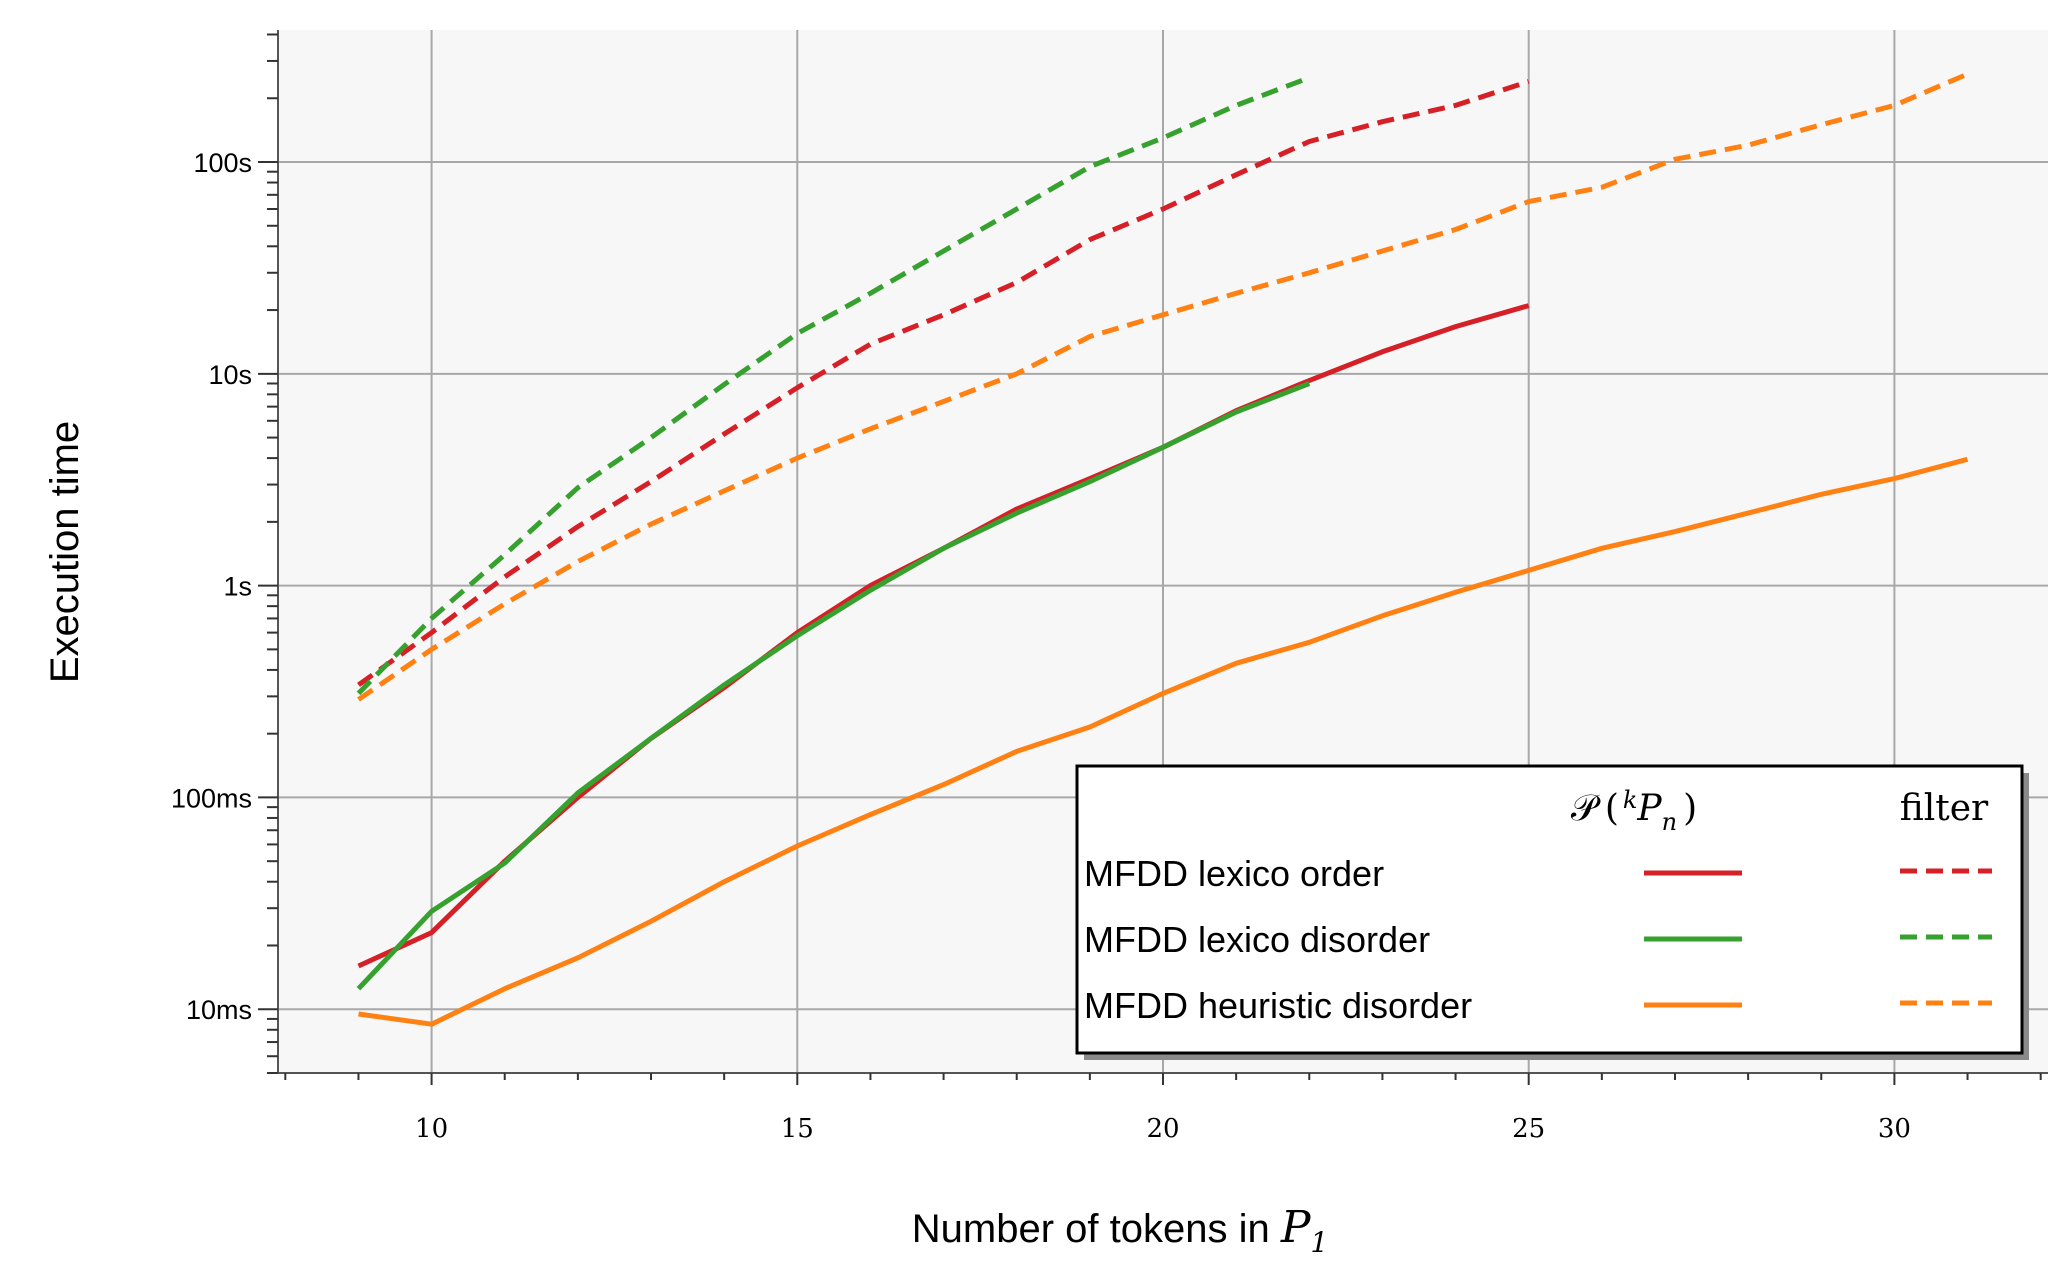 The image size is (2066, 1279). I want to click on x-tick-label: 20, so click(1162, 1129).